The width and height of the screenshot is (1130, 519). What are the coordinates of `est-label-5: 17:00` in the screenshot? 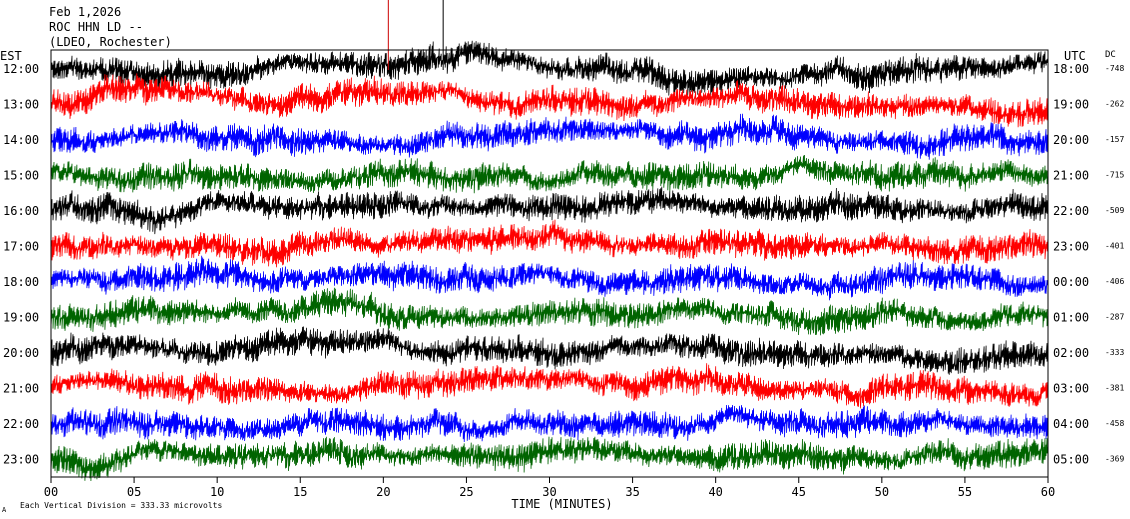 It's located at (21, 247).